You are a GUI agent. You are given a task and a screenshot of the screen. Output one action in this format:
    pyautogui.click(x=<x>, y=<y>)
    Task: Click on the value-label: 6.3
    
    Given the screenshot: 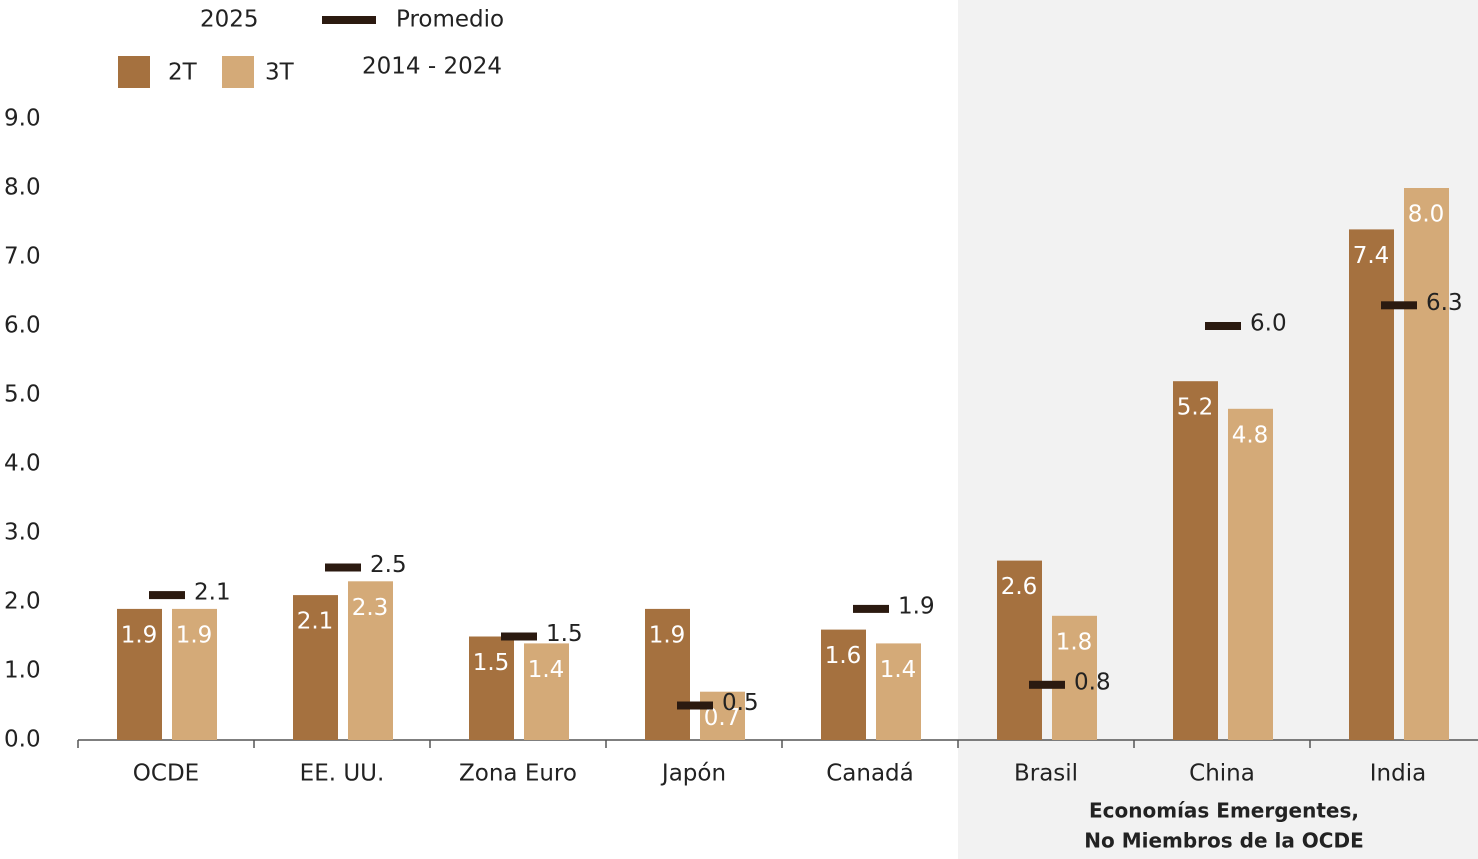 What is the action you would take?
    pyautogui.click(x=1444, y=303)
    